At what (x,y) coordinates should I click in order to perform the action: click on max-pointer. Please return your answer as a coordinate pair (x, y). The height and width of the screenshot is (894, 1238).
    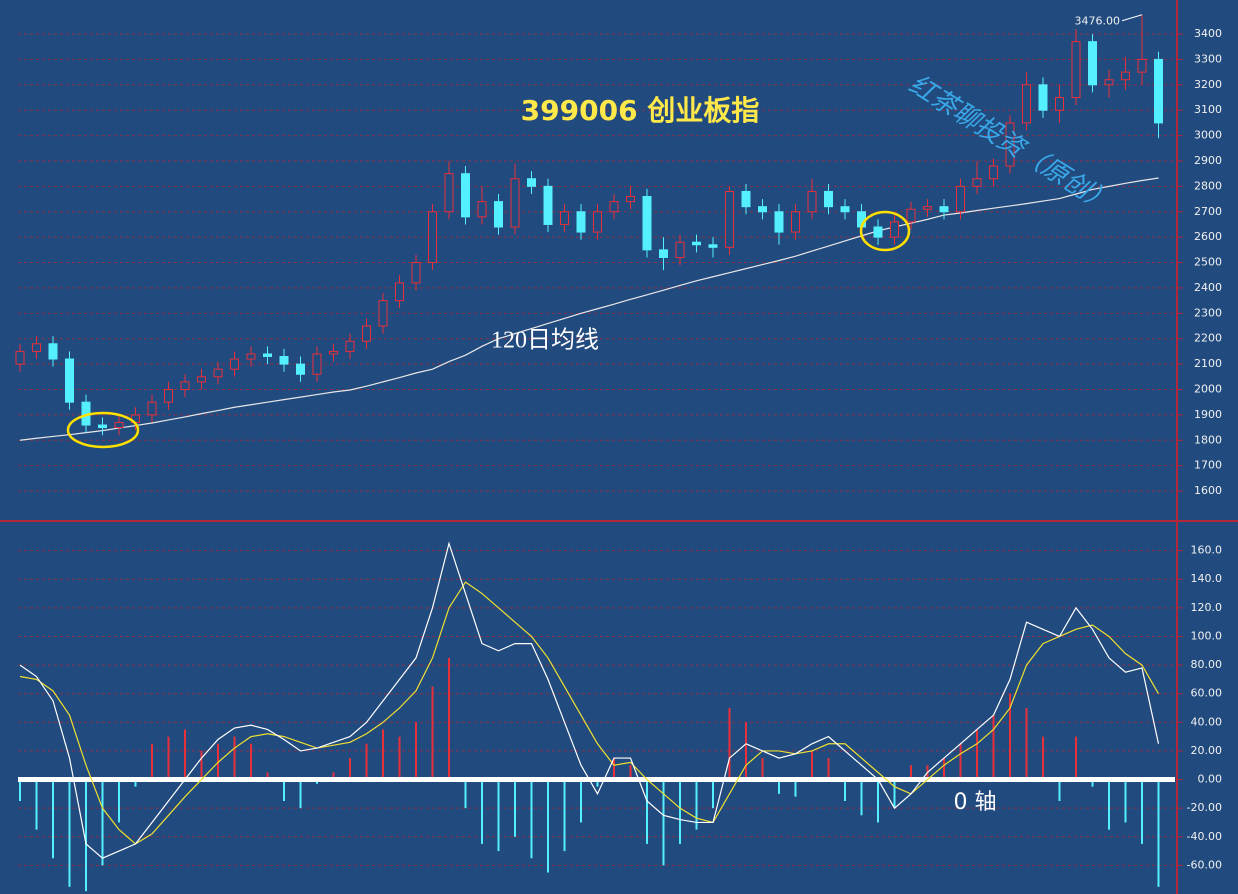
    Looking at the image, I should click on (1132, 18).